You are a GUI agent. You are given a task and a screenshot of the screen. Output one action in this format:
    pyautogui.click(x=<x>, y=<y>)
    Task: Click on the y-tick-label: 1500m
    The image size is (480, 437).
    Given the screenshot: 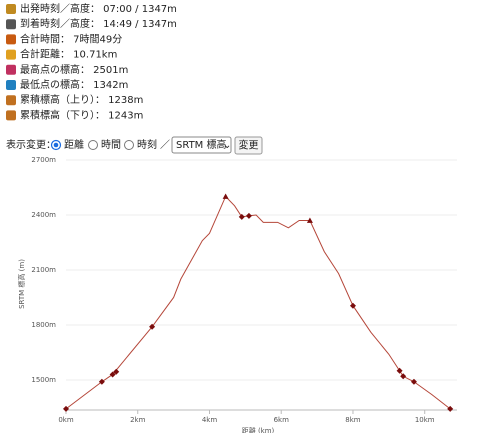 What is the action you would take?
    pyautogui.click(x=43, y=380)
    